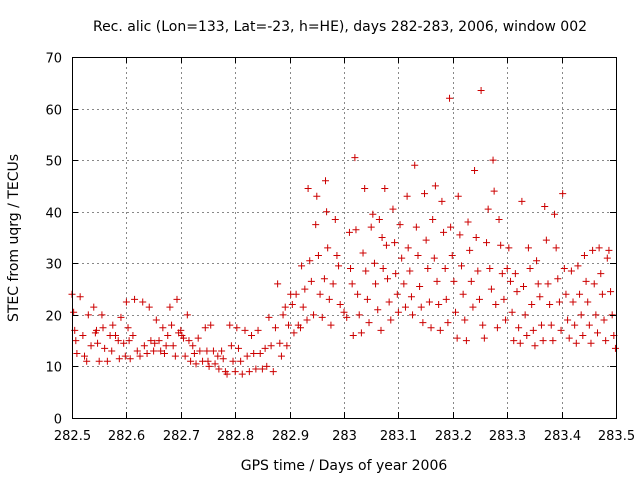 The height and width of the screenshot is (480, 640). I want to click on x-tick-label: 283.1, so click(398, 436).